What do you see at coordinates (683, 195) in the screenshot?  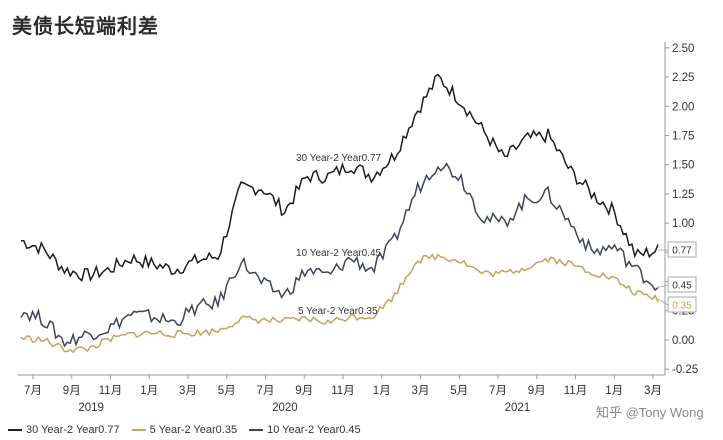 I see `y-tick-label: 1.25` at bounding box center [683, 195].